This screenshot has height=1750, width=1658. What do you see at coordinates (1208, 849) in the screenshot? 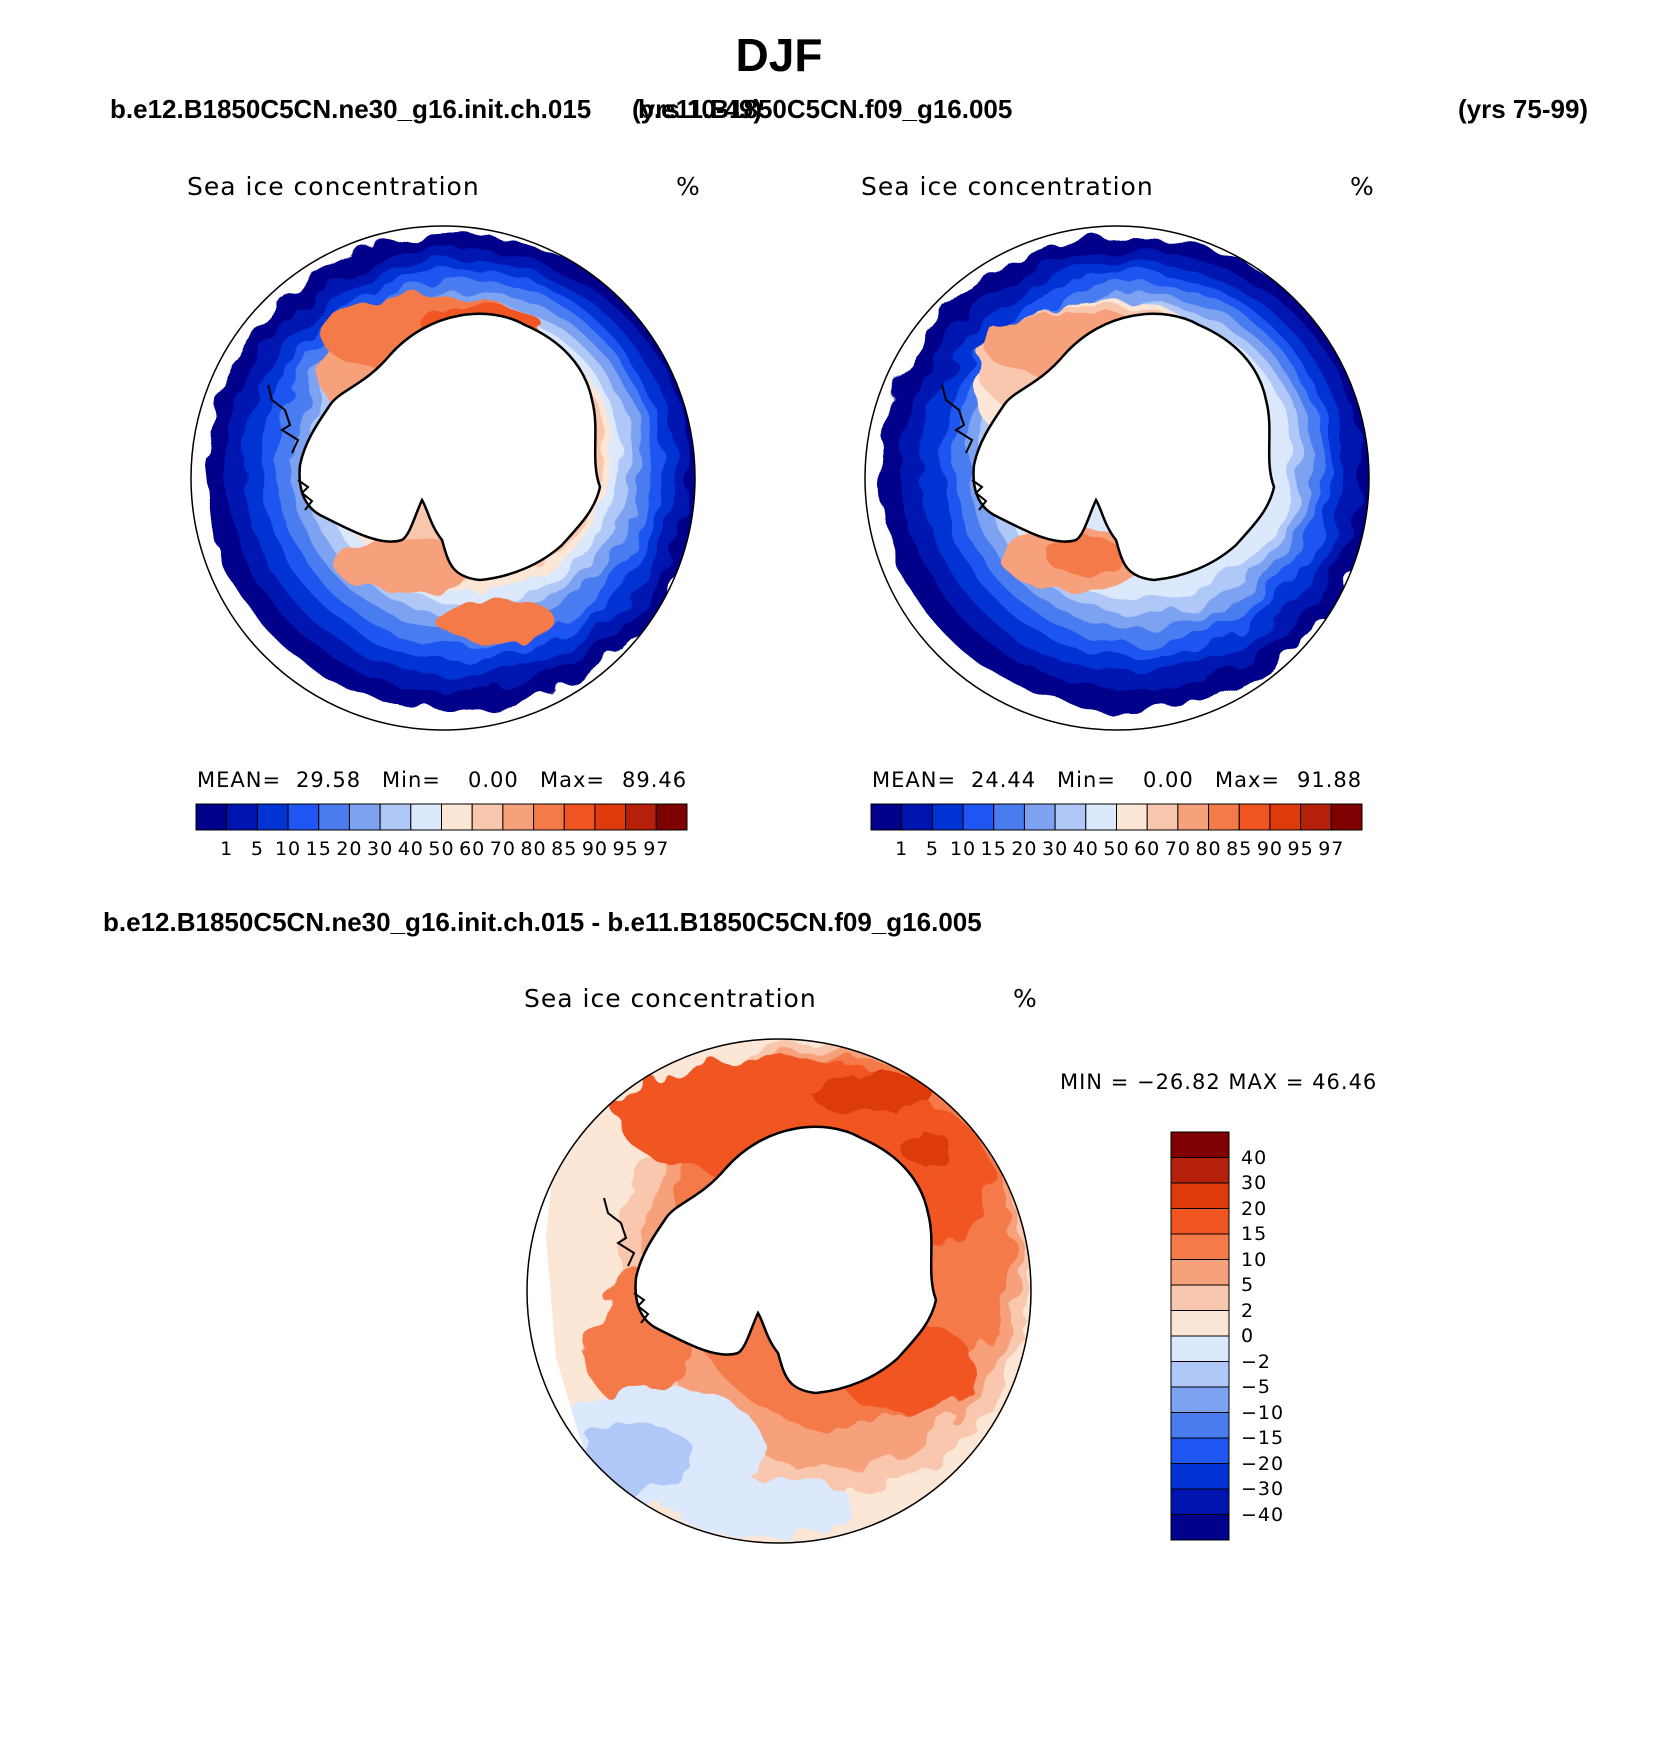
I see `panel2-colorbar-tick-label: 80` at bounding box center [1208, 849].